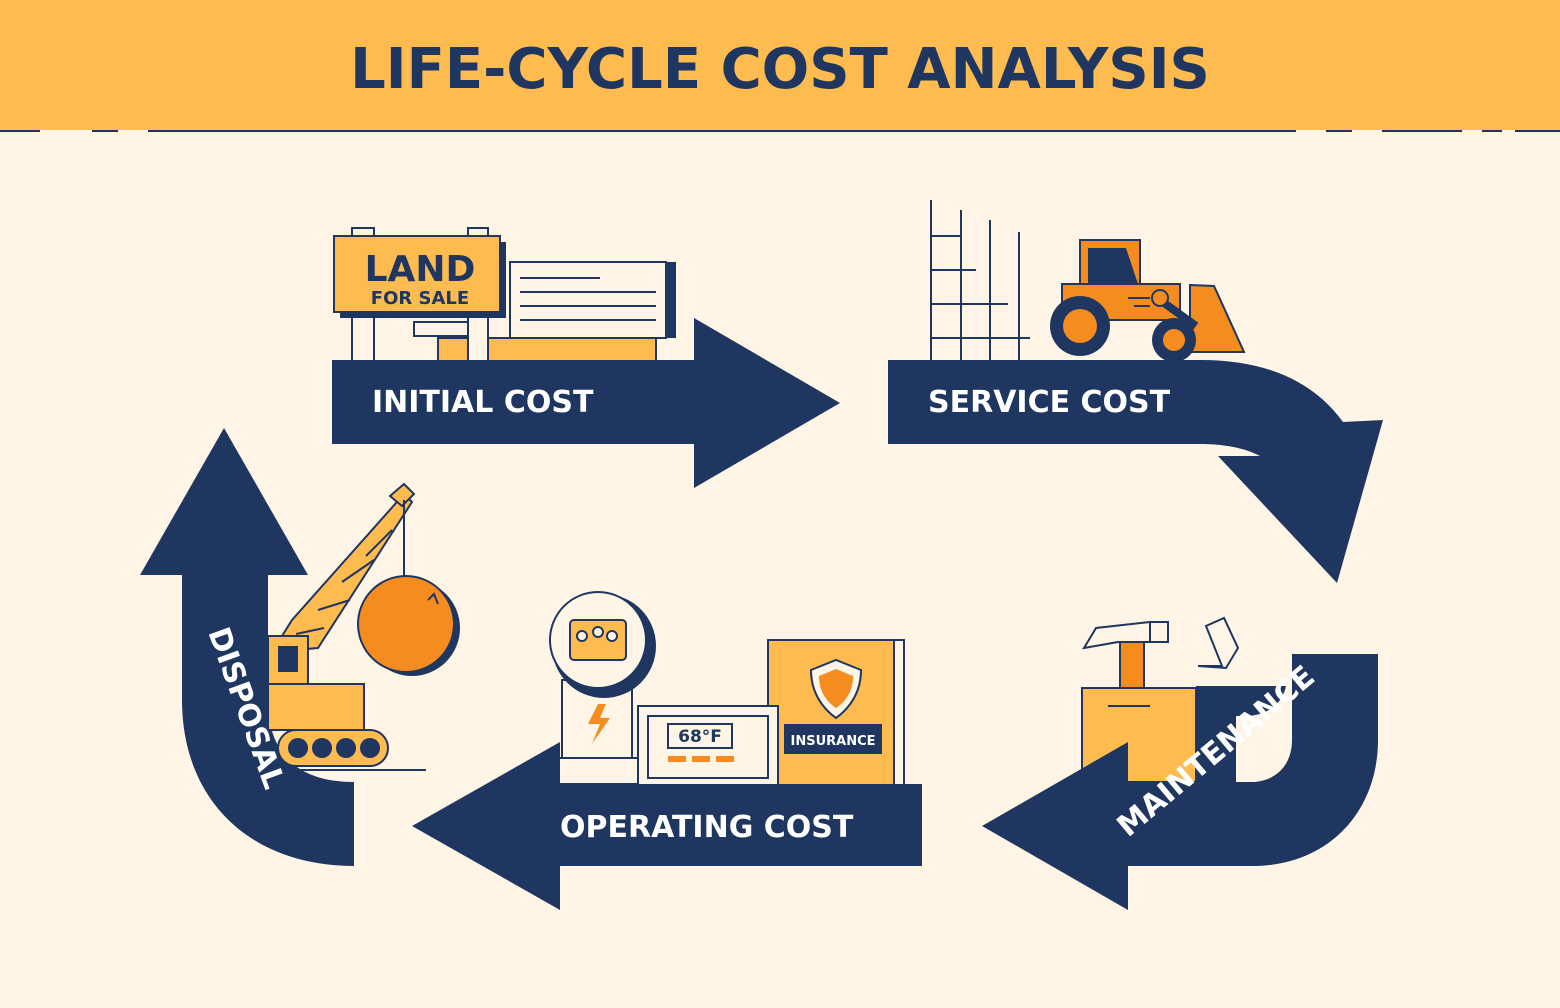  Describe the element at coordinates (420, 298) in the screenshot. I see `sign-for-sale-text: FOR SALE` at that location.